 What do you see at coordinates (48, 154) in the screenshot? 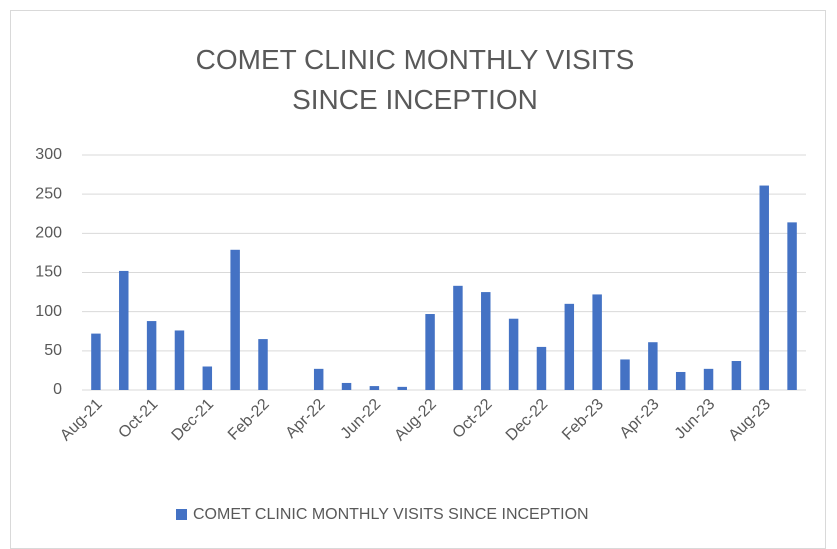
I see `y-tick-label: 300` at bounding box center [48, 154].